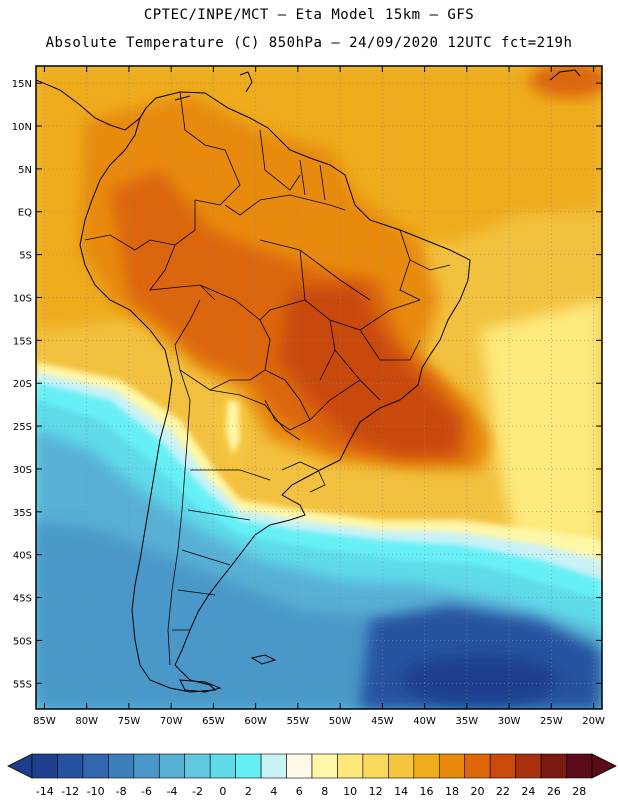 This screenshot has width=618, height=800. What do you see at coordinates (210, 148) in the screenshot?
I see `border-colombia-venezuela` at bounding box center [210, 148].